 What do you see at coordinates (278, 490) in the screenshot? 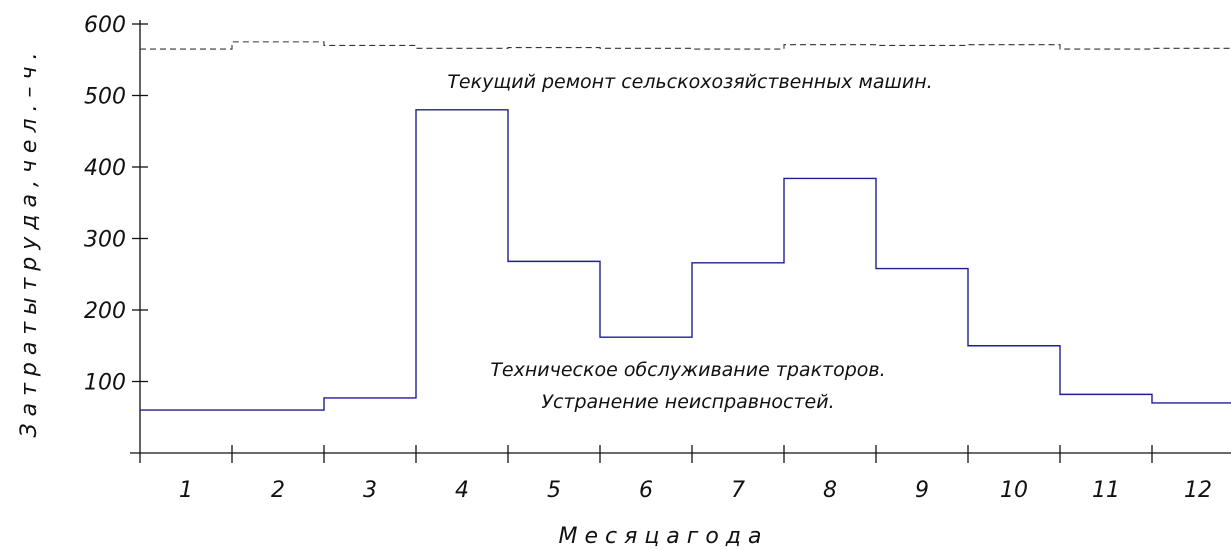
I see `x-tick-label-2: 2` at bounding box center [278, 490].